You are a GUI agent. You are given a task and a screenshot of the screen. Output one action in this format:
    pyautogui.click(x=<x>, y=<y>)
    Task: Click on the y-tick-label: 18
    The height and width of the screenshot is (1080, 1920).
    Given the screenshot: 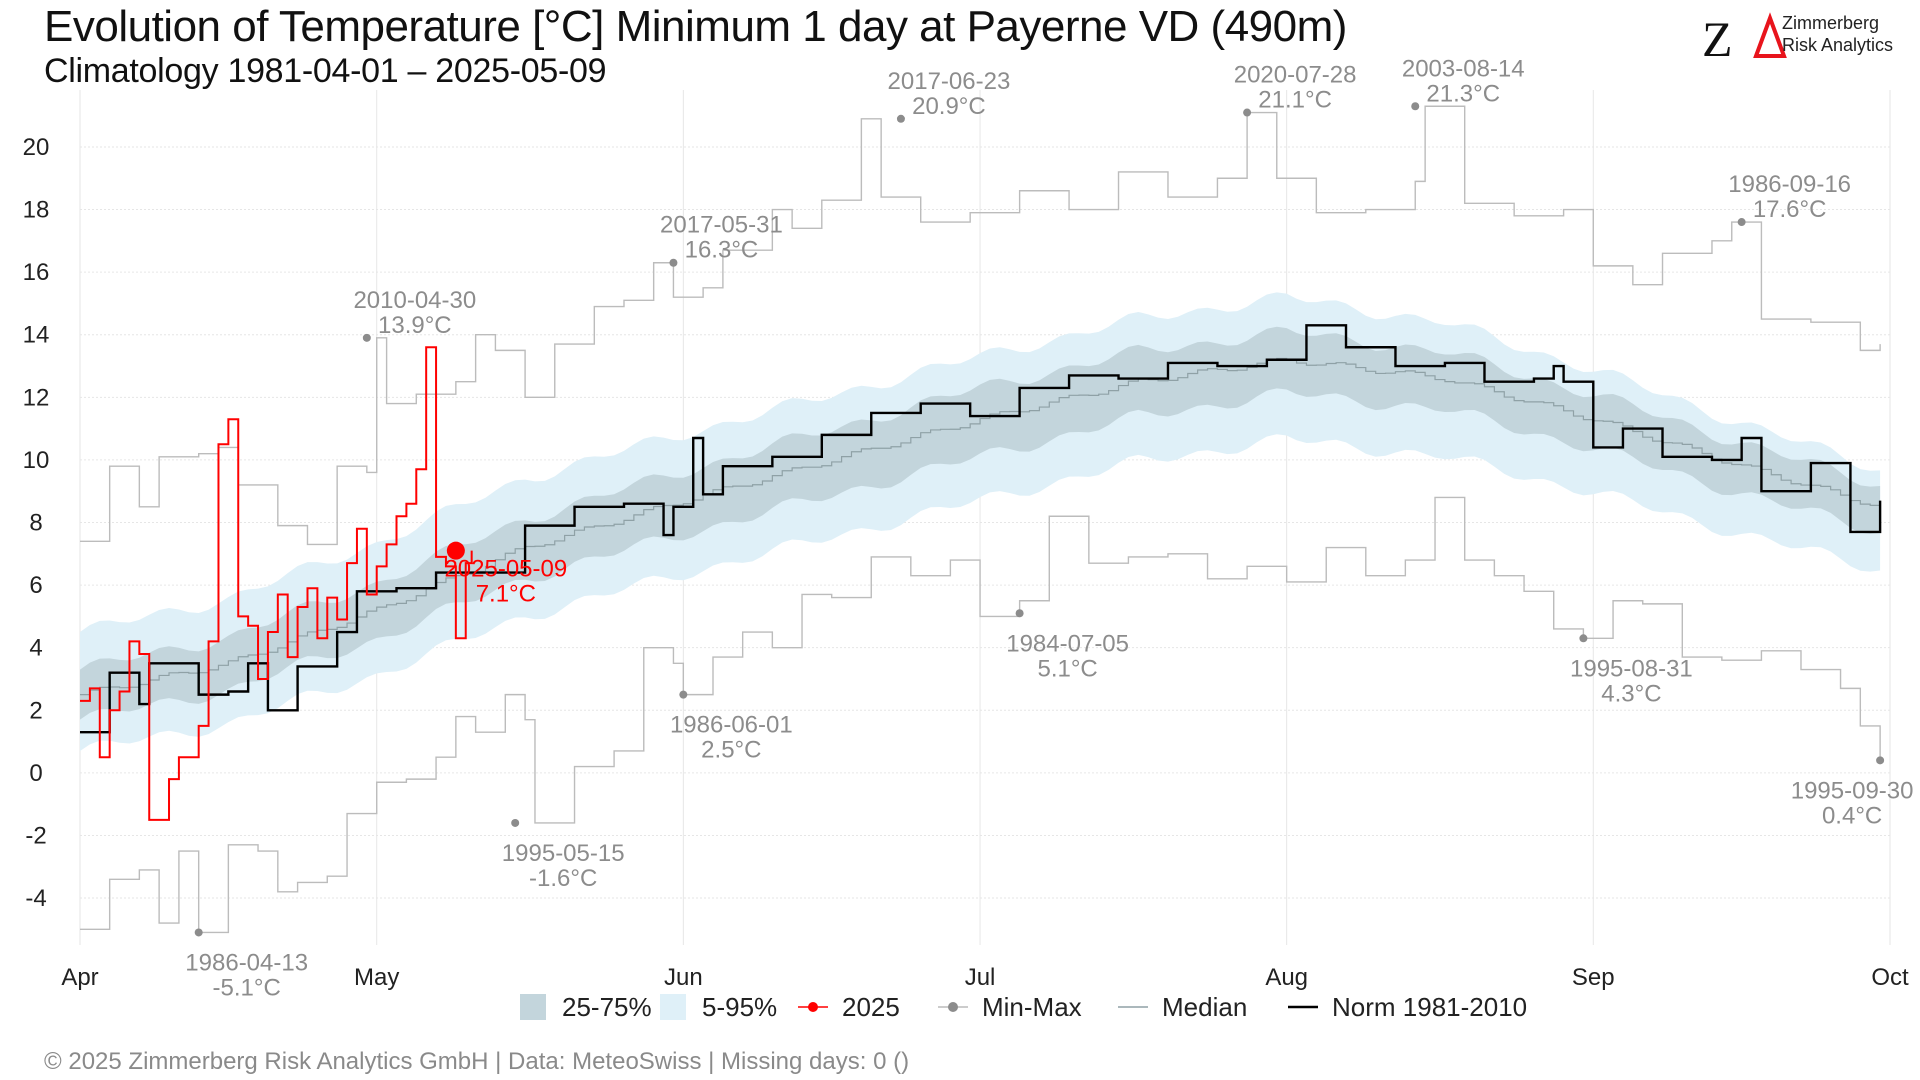 What is the action you would take?
    pyautogui.click(x=36, y=210)
    